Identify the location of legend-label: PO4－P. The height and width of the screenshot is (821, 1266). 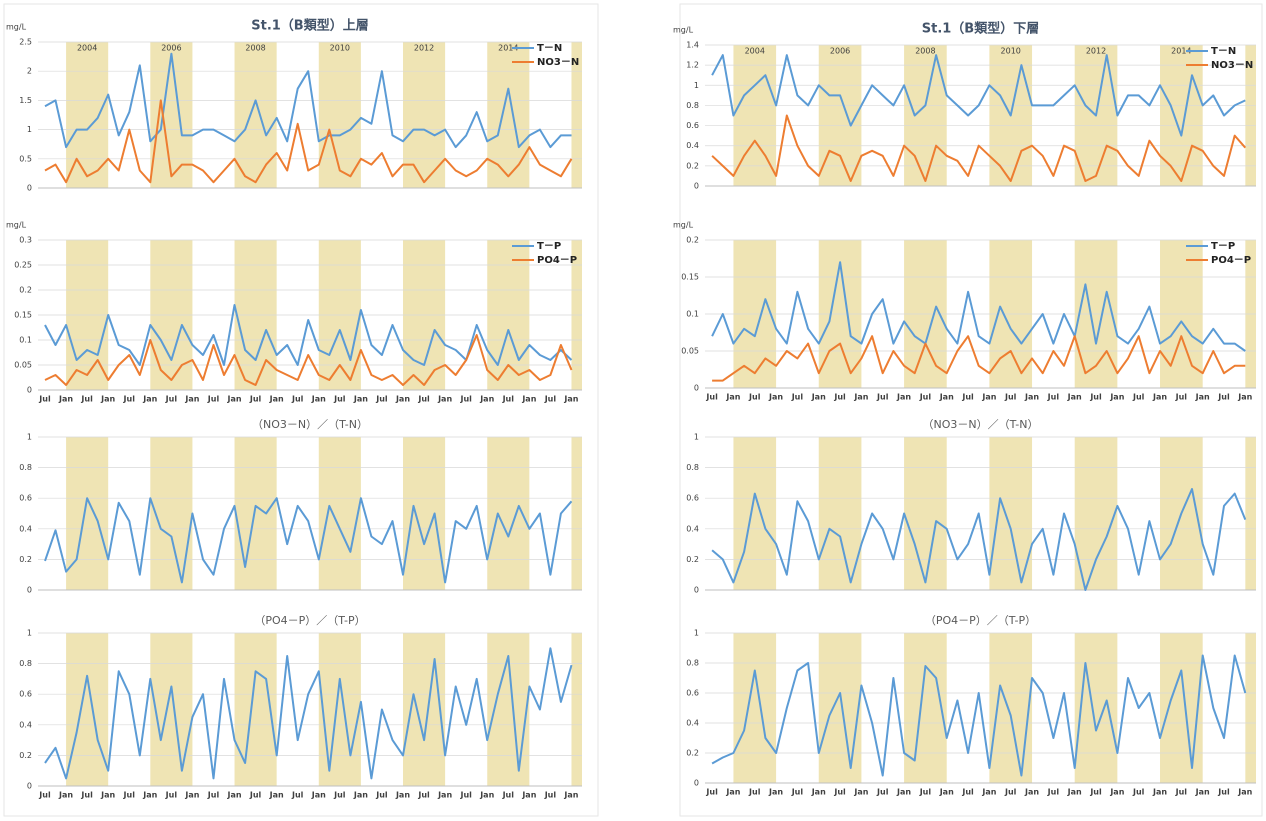
(1231, 260).